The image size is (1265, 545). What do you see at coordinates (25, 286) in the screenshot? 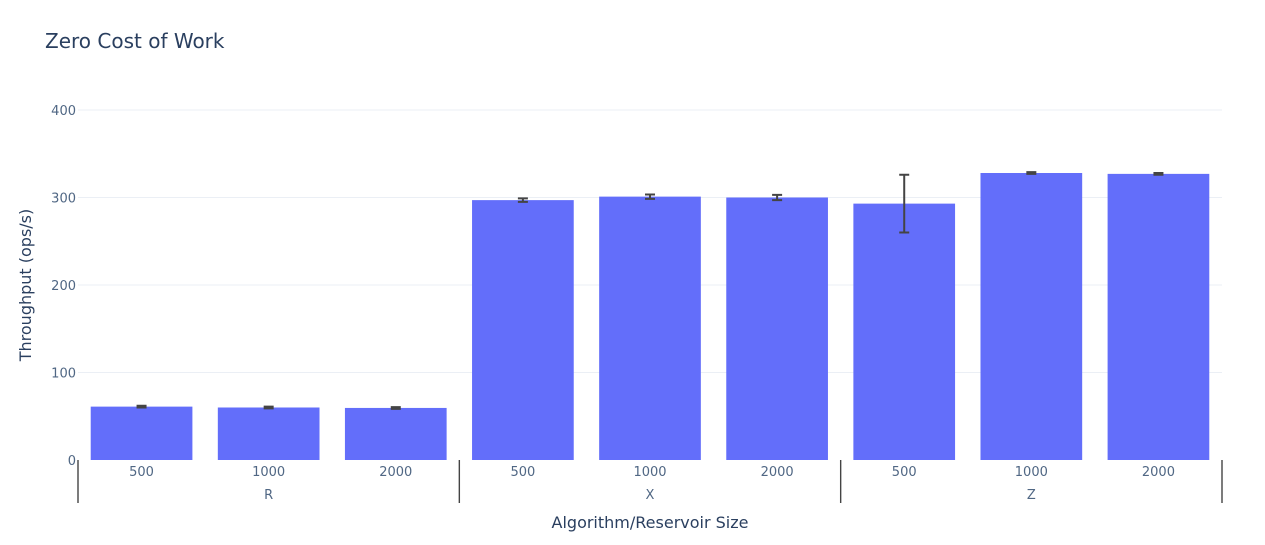
I see `y-axis-title: Throughput (ops/s)` at bounding box center [25, 286].